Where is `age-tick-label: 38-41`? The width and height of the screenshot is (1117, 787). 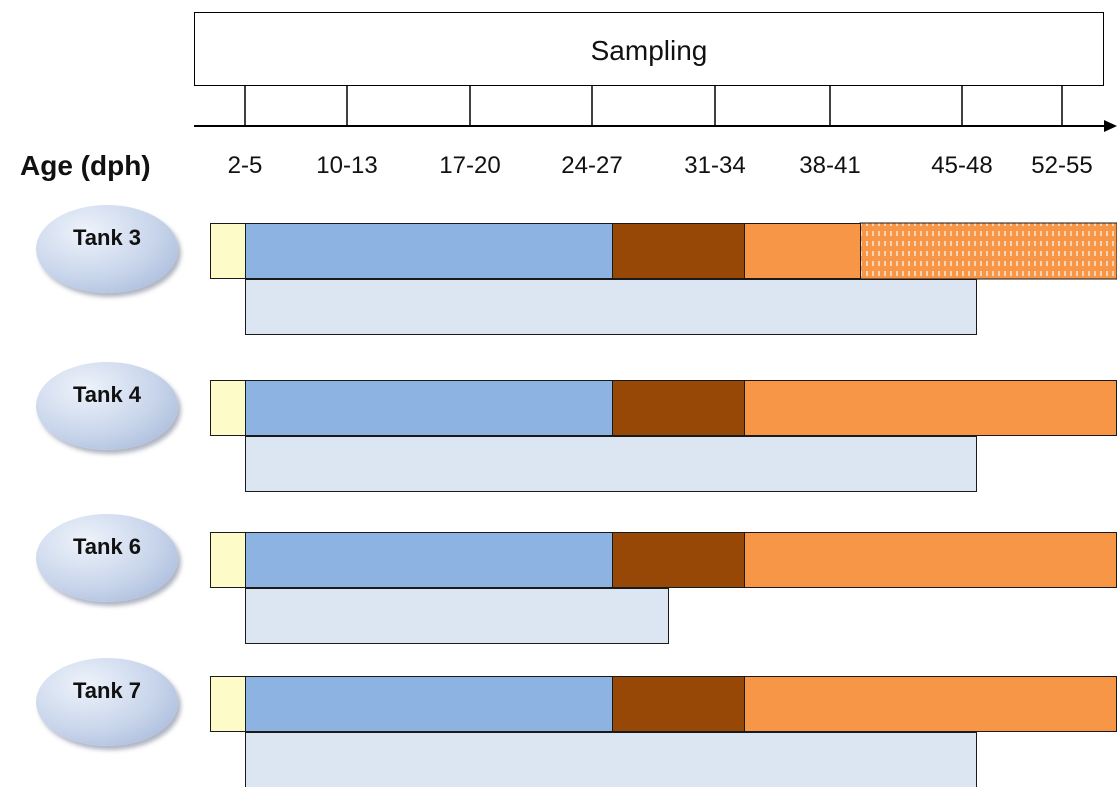
age-tick-label: 38-41 is located at coordinates (830, 165).